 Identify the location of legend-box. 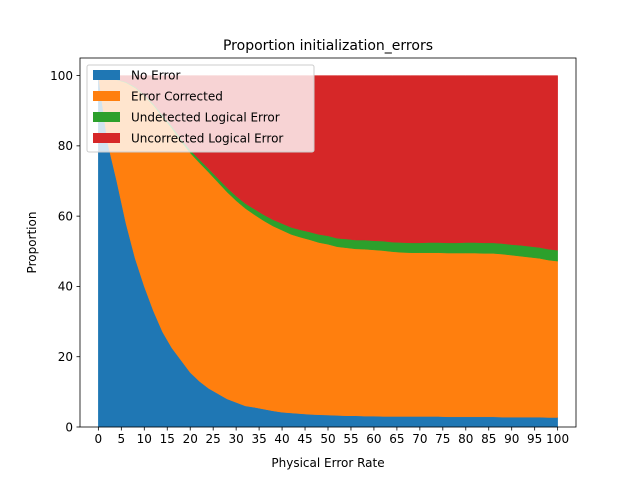
(200, 108).